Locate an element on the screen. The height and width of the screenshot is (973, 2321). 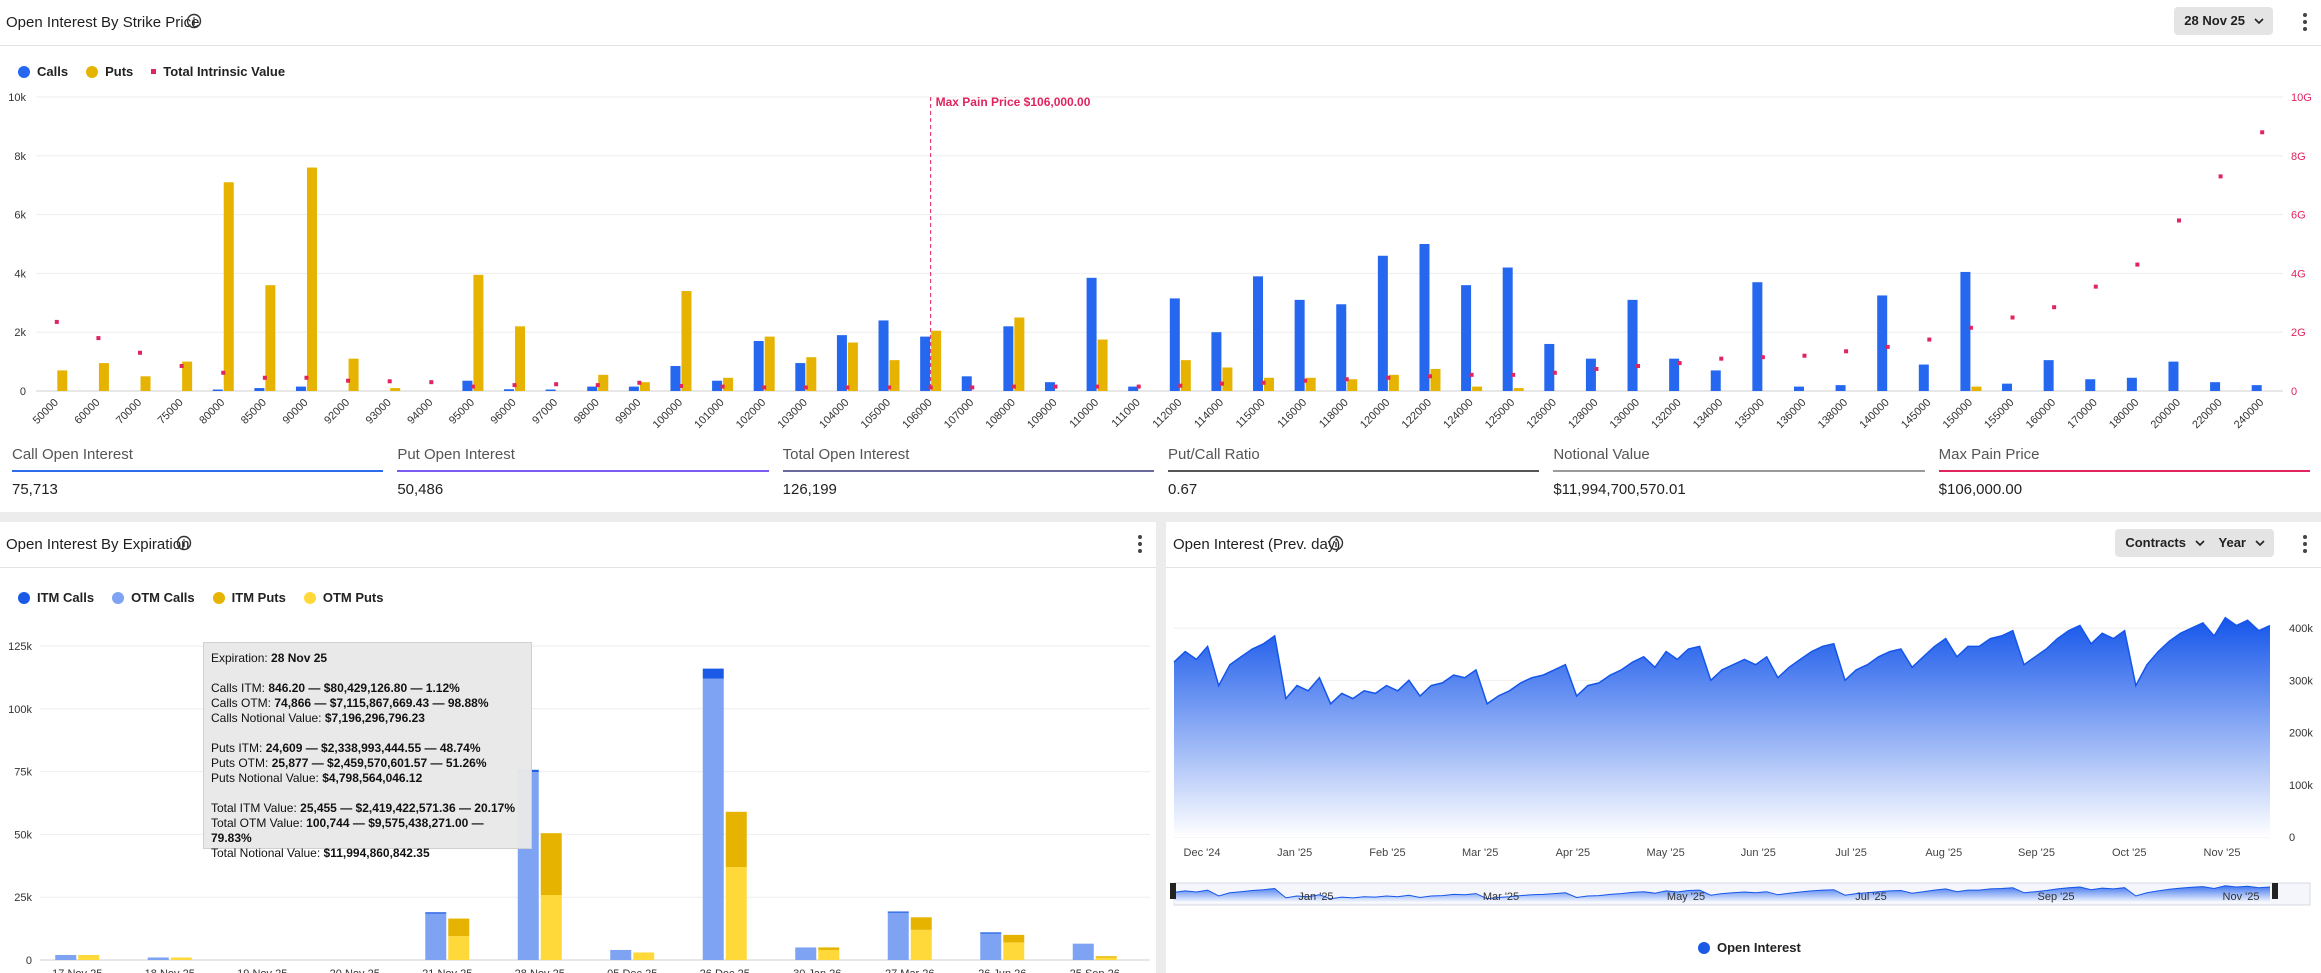
x-tick-label: 28 Nov 25 is located at coordinates (540, 970).